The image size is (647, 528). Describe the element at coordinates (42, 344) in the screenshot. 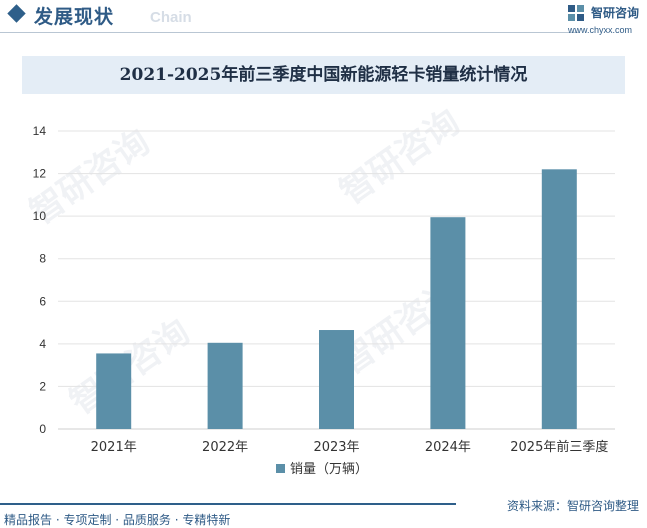

I see `y-tick-label: 4` at that location.